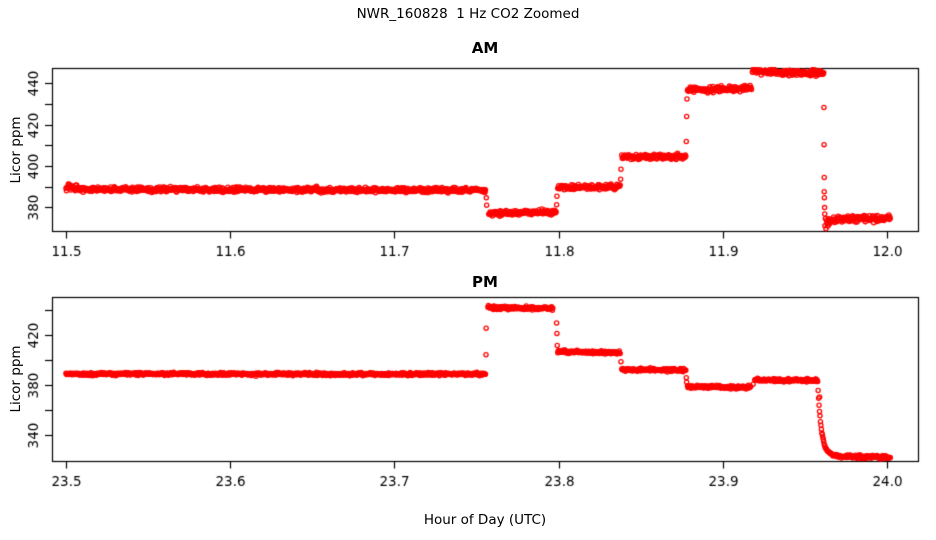 The height and width of the screenshot is (540, 936). What do you see at coordinates (468, 14) in the screenshot?
I see `chart-title: NWR_160828 1 Hz CO2 Zoomed` at bounding box center [468, 14].